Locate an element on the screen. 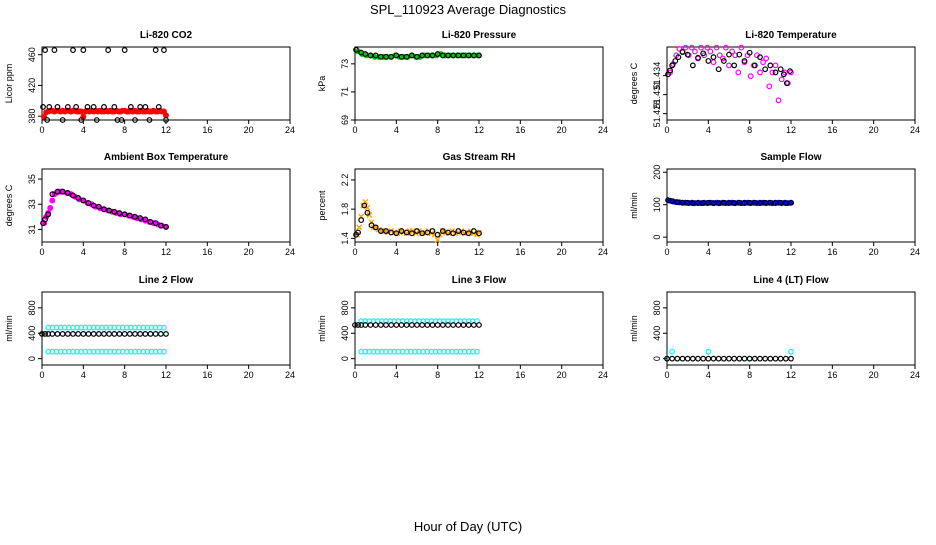 The width and height of the screenshot is (936, 545). panel-title: Li-820 Pressure is located at coordinates (479, 35).